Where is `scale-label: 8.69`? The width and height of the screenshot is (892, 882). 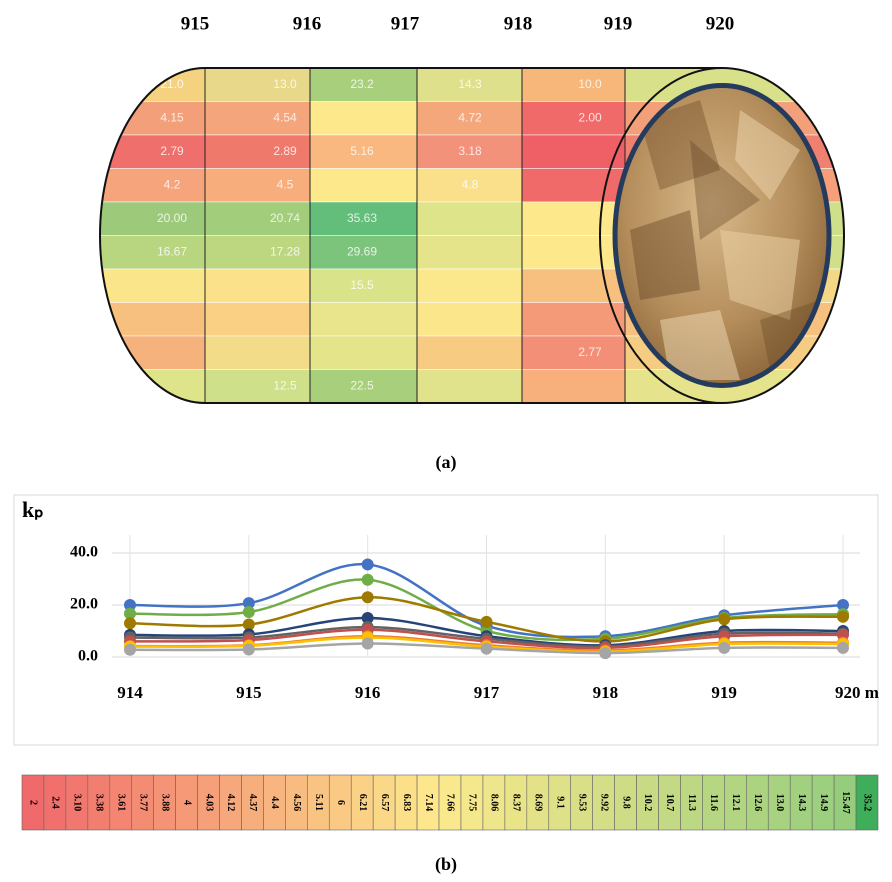 scale-label: 8.69 is located at coordinates (537, 803).